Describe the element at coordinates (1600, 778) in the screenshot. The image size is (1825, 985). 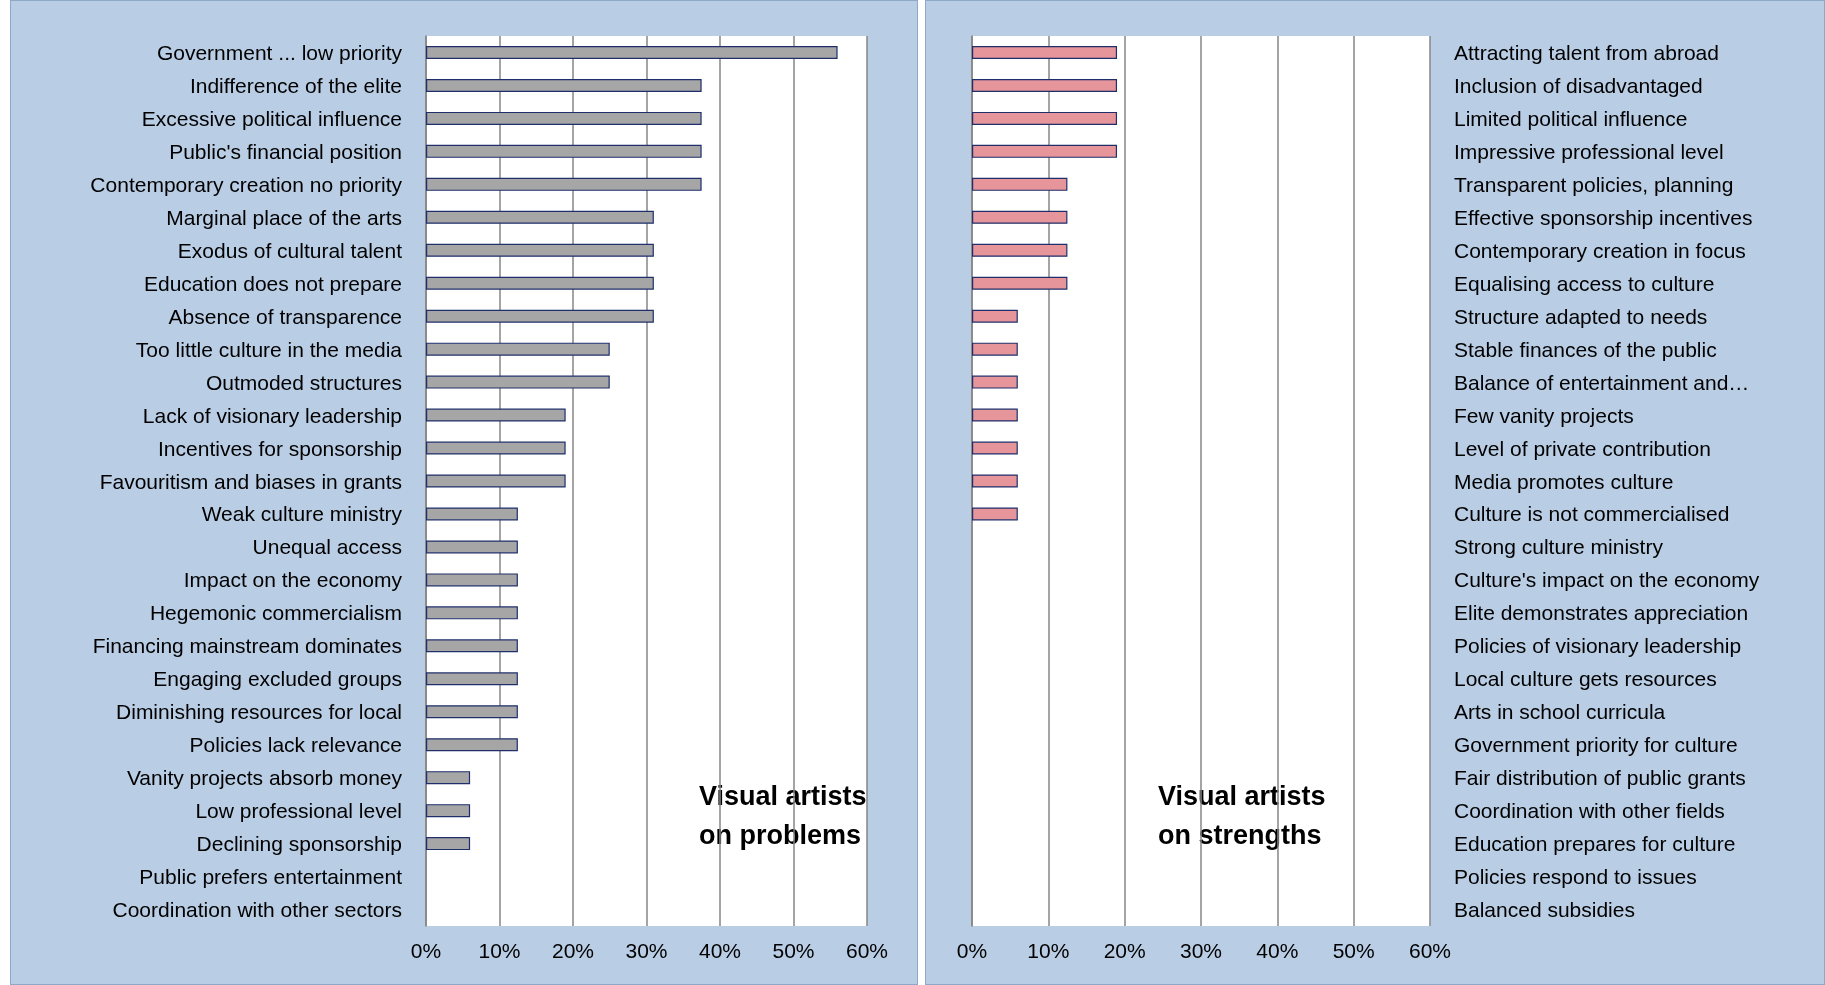
I see `y-tick-label: Fair distribution of public grants` at that location.